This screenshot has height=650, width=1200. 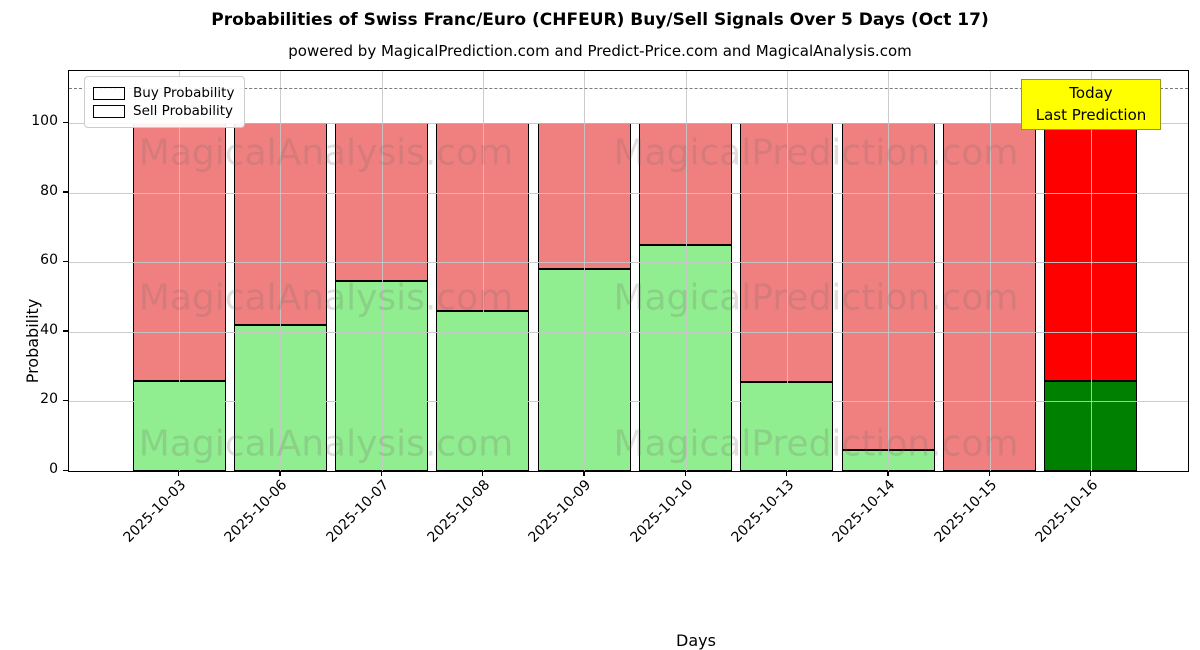 I want to click on x-tick-label: 2025-10-15, so click(x=965, y=511).